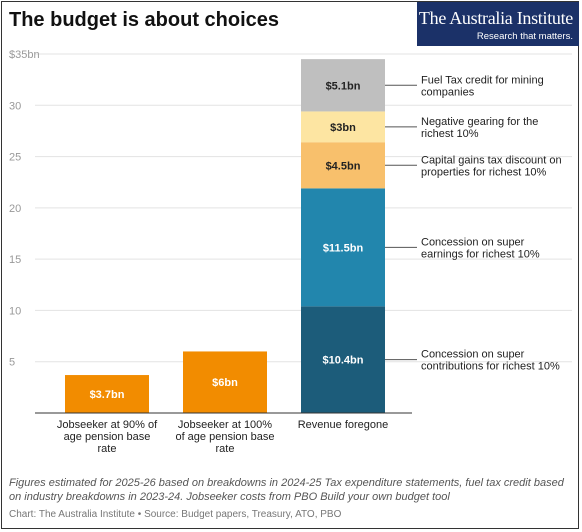 The width and height of the screenshot is (582, 532). I want to click on annotation-text: earnings for richest 10%, so click(480, 254).